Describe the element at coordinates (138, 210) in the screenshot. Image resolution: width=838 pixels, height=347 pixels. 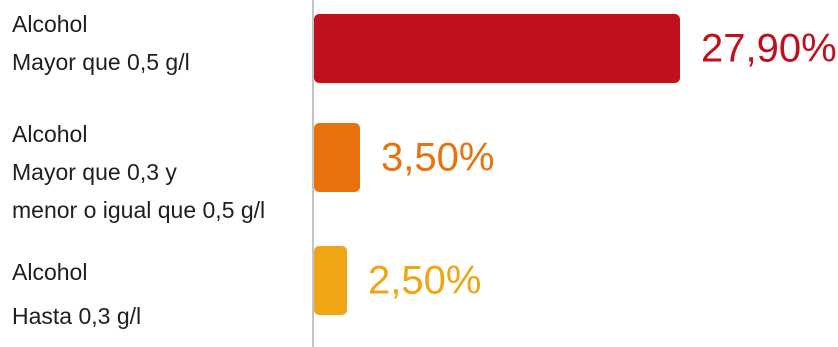
I see `category-label-2-line-3: menor o igual que 0,5 g/l` at that location.